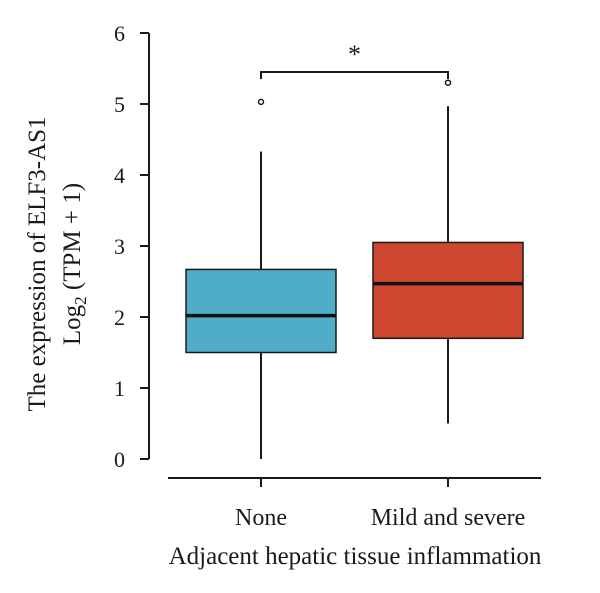 Image resolution: width=600 pixels, height=593 pixels. I want to click on y-axis-title-unit: (TPM + 1), so click(72, 239).